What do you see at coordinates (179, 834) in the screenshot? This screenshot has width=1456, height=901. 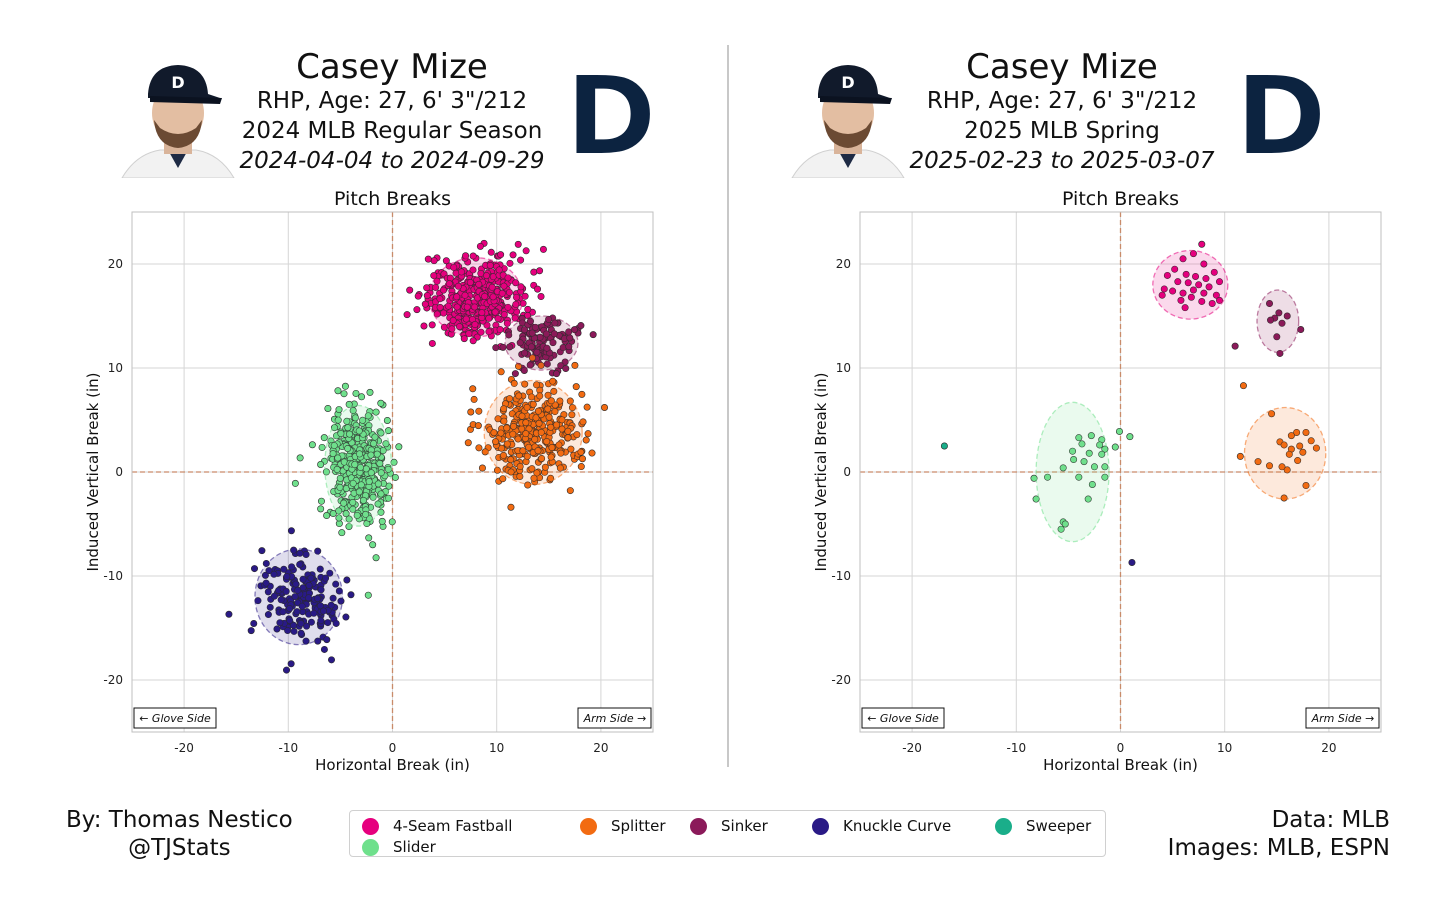 I see `author-credit: By: Thomas Nestico @TJStats` at bounding box center [179, 834].